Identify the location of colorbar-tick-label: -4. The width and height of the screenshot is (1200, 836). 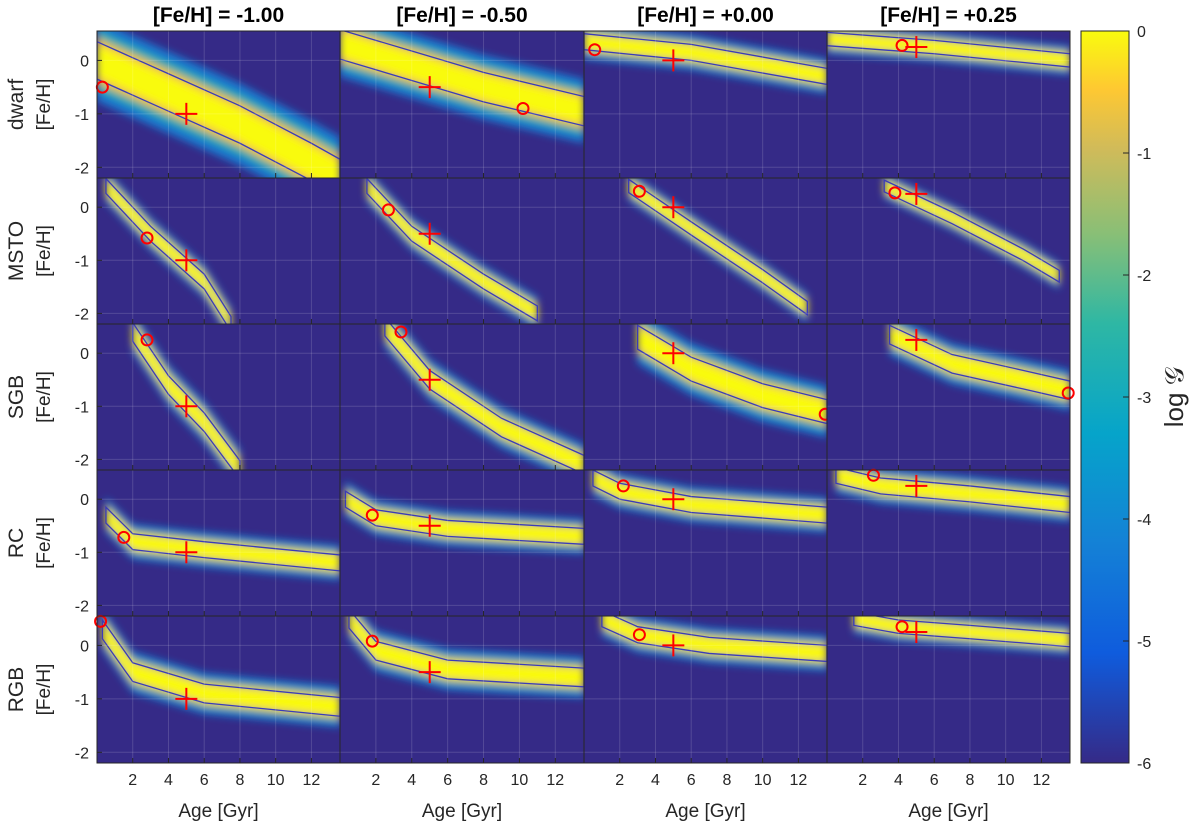
(1144, 520).